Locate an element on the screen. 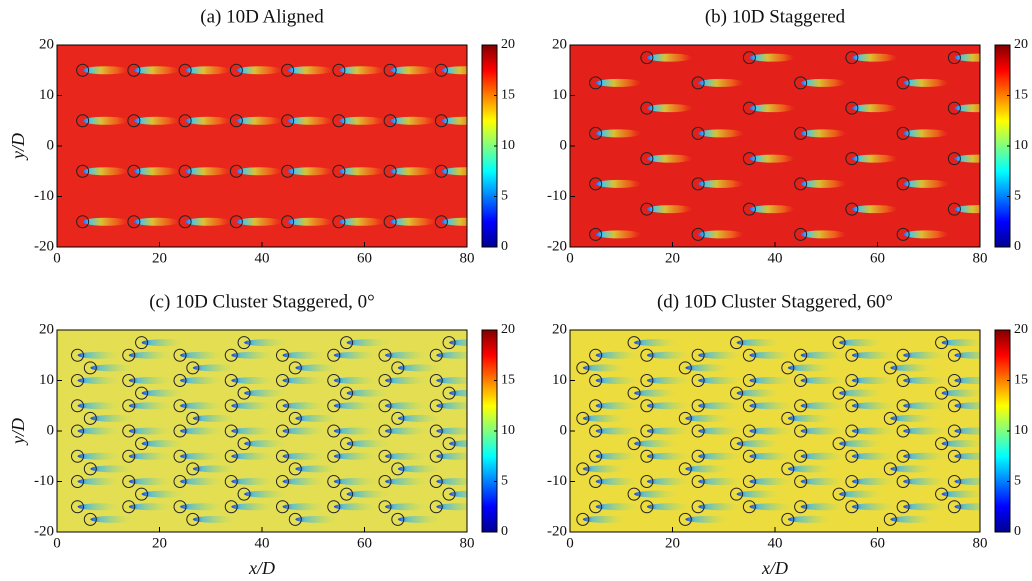  colorbar-tick-label: 10 is located at coordinates (508, 430).